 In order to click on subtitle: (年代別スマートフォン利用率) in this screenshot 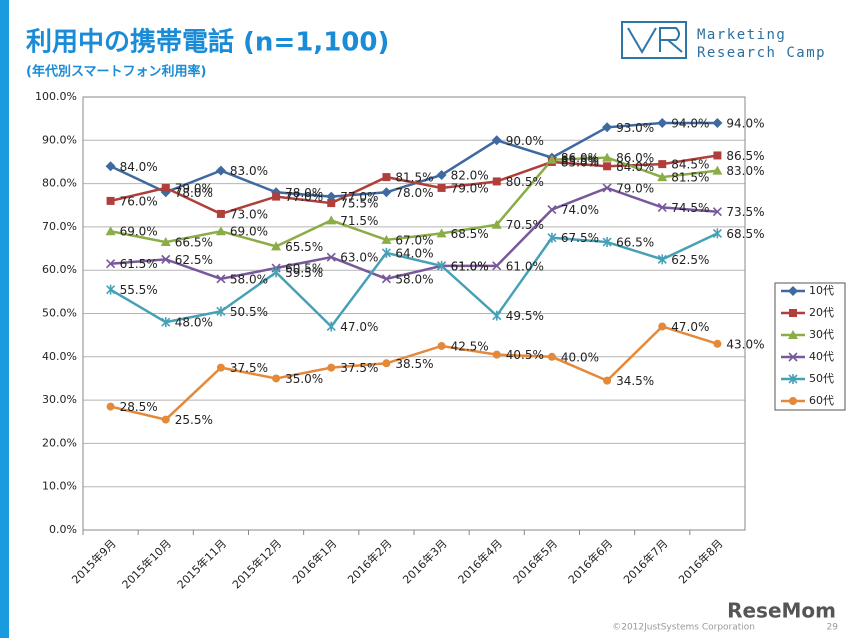, I will do `click(116, 72)`.